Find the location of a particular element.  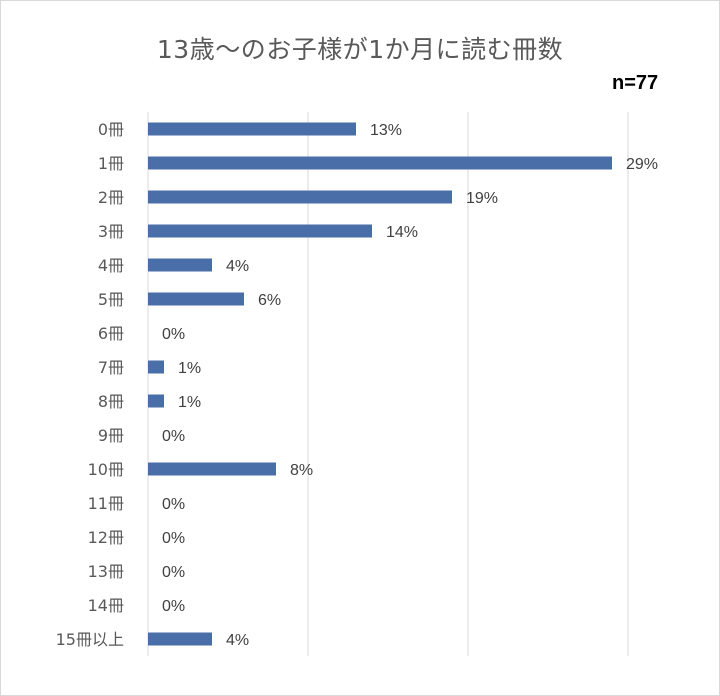

category-label: 1冊 is located at coordinates (111, 163).